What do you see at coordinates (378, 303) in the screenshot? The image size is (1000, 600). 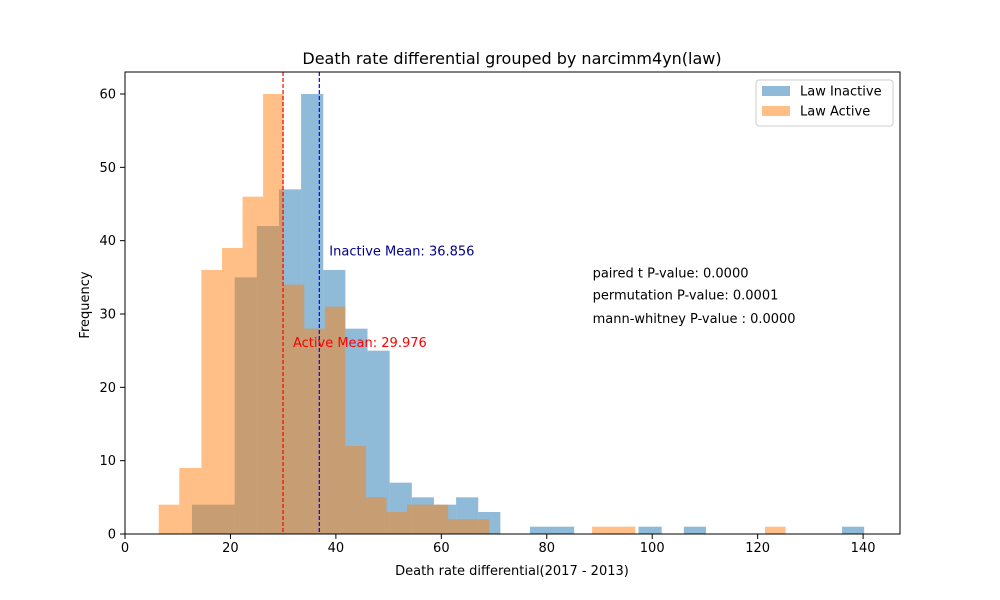 I see `mean-lines: Inactive Mean: 36.856 Active Mean: 29.976` at bounding box center [378, 303].